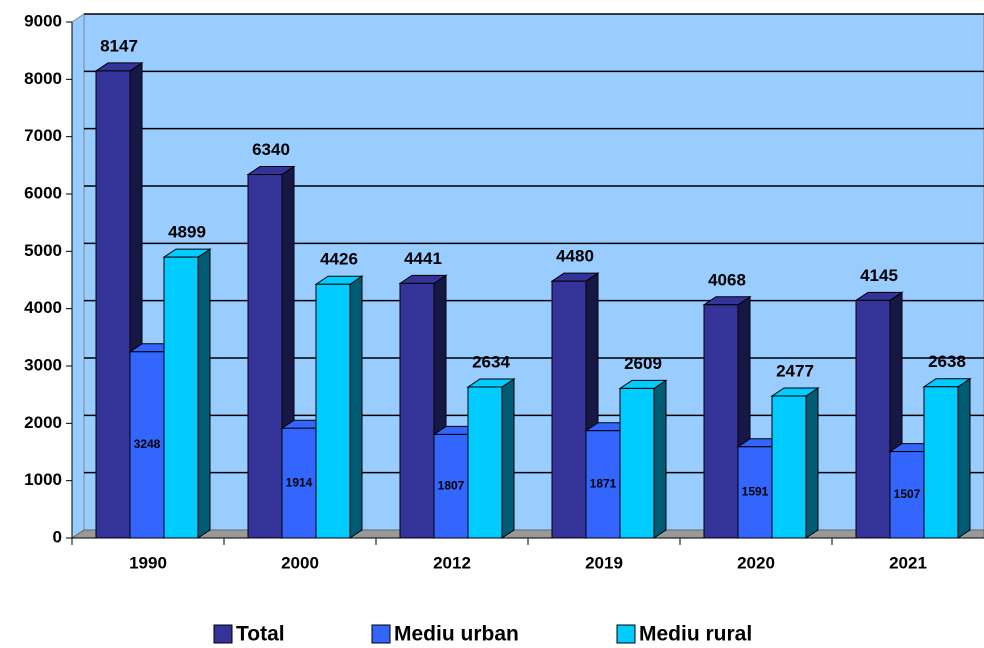 Image resolution: width=984 pixels, height=648 pixels. What do you see at coordinates (271, 149) in the screenshot?
I see `data-label: 6340` at bounding box center [271, 149].